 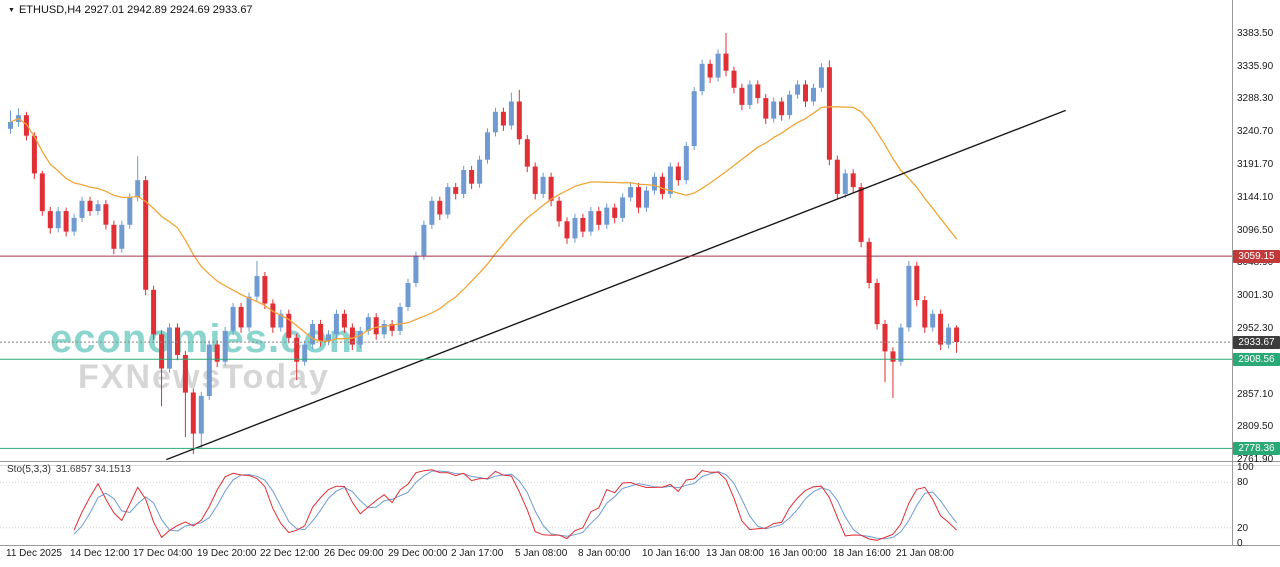 What do you see at coordinates (1240, 543) in the screenshot?
I see `stoch-axis-label: 0` at bounding box center [1240, 543].